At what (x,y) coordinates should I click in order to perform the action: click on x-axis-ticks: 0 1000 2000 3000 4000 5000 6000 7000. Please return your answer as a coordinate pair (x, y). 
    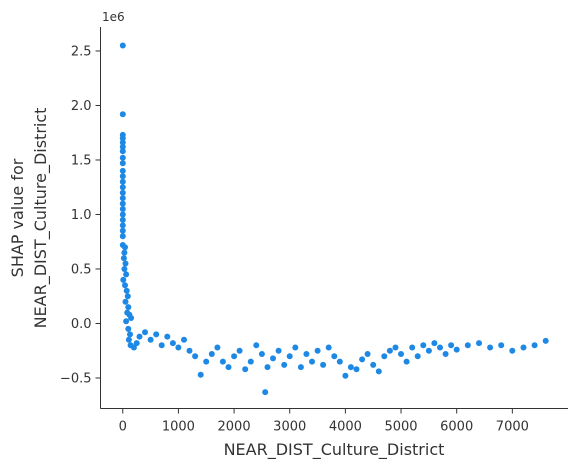
    Looking at the image, I should click on (324, 422).